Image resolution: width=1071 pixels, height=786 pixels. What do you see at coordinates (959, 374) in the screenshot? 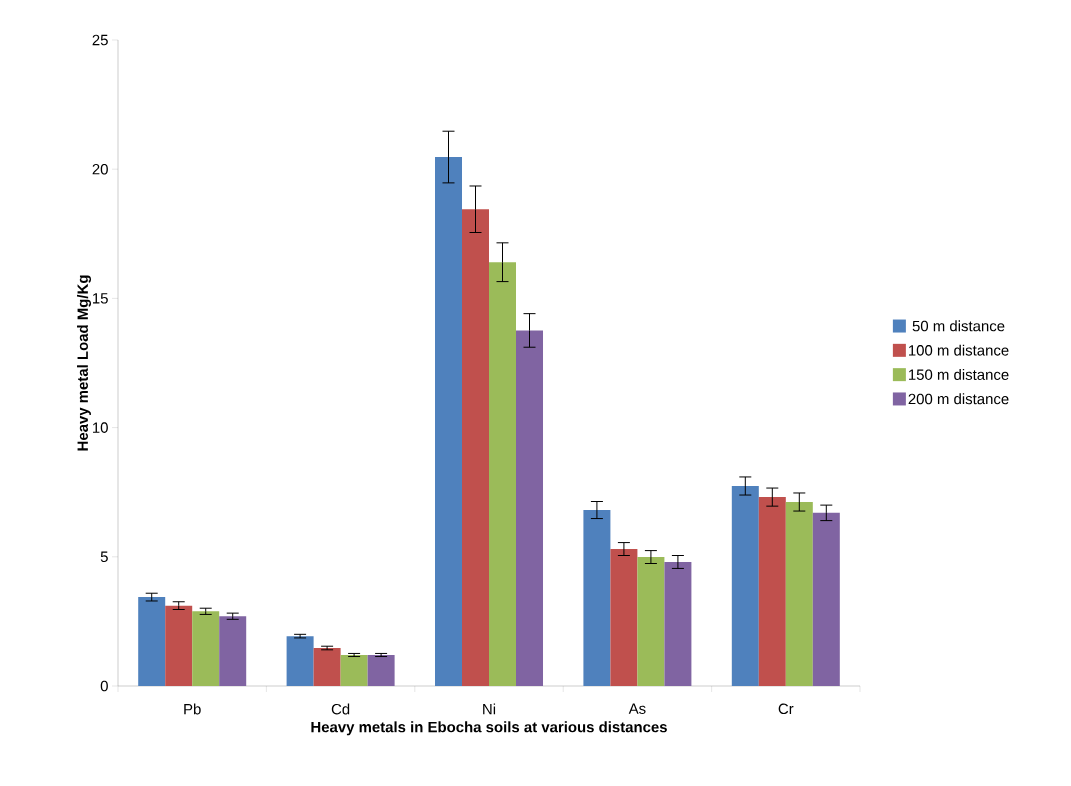
I see `legend-label: 150 m distance` at bounding box center [959, 374].